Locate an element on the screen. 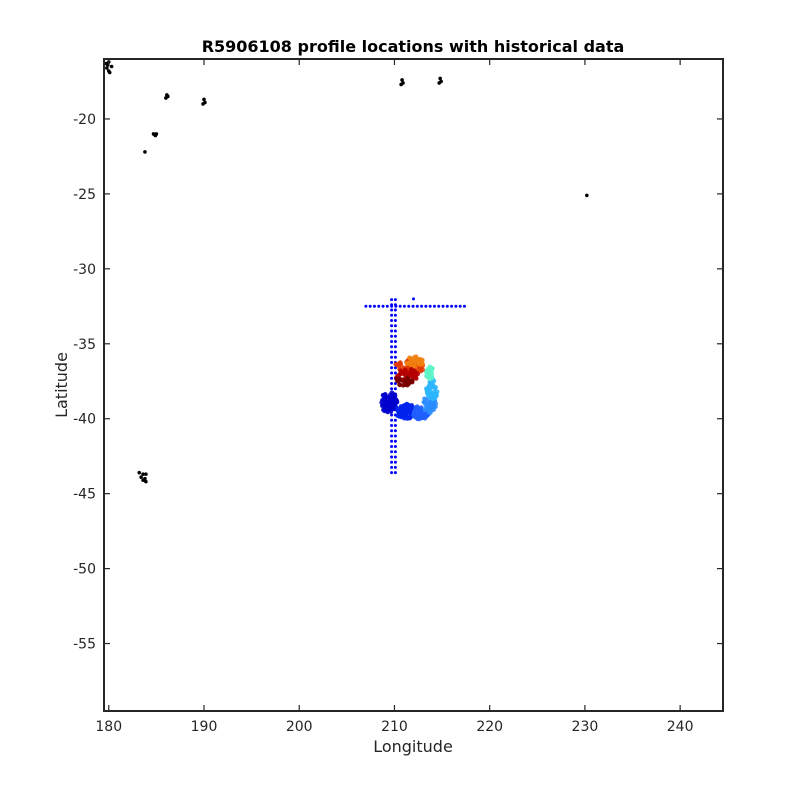  x-tick-label: 200 is located at coordinates (299, 727).